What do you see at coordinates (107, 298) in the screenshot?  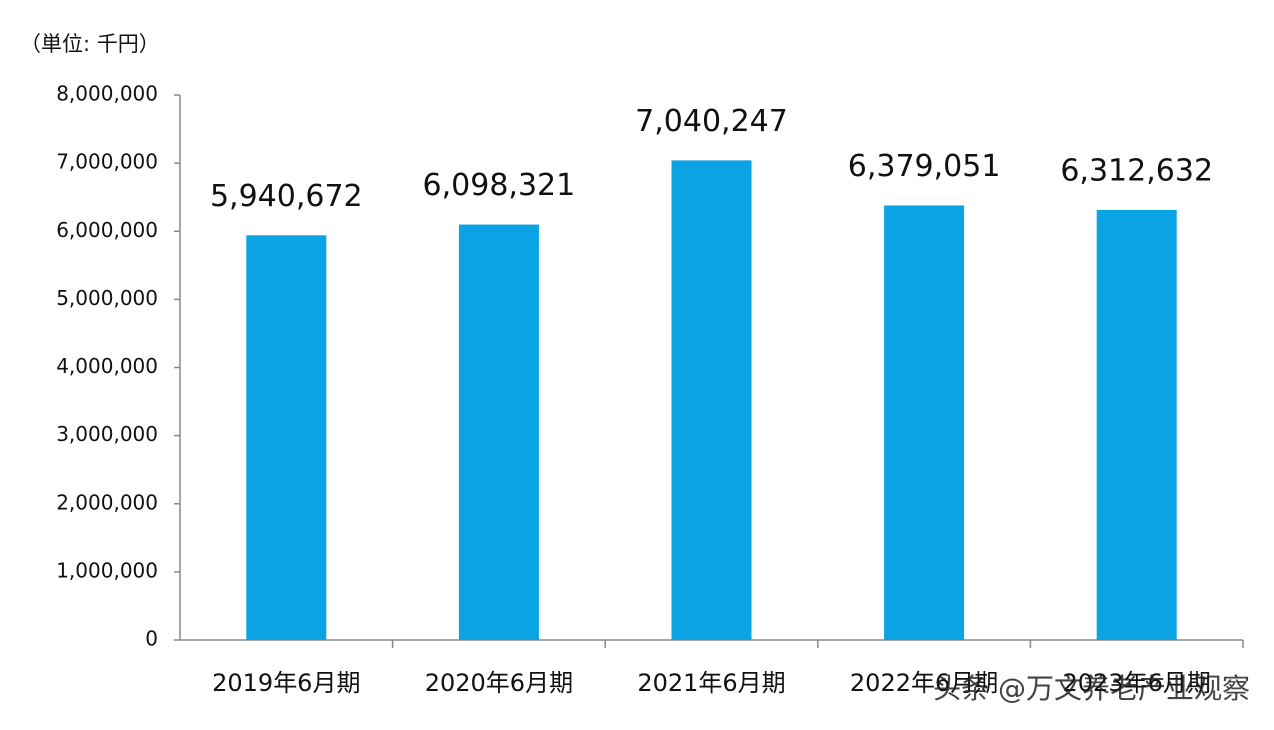 I see `y-tick-label: 5,000,000` at bounding box center [107, 298].